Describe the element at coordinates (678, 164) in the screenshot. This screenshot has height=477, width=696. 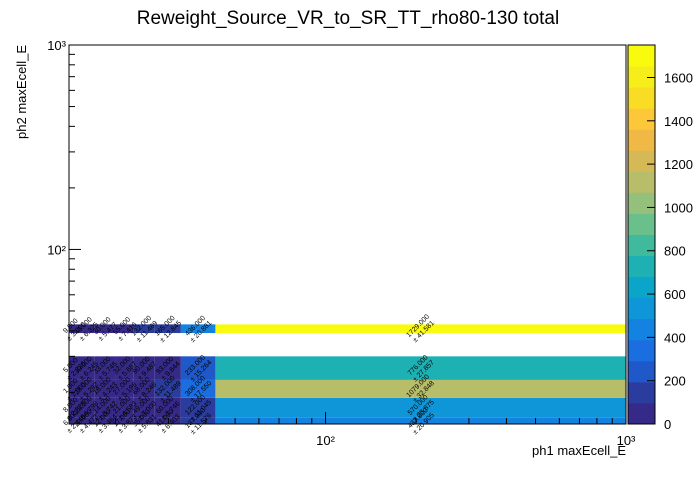
I see `colorbar-tick-label: 1200` at that location.